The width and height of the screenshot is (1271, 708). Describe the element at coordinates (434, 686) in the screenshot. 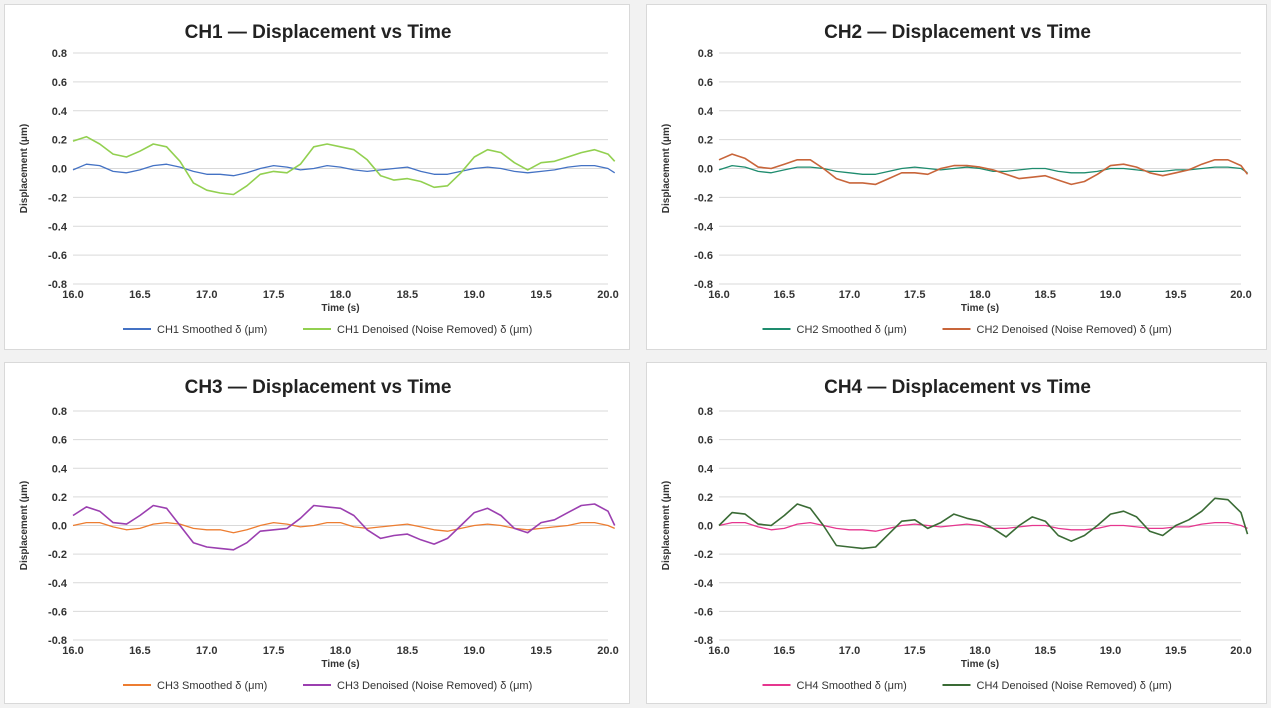

I see `legend-label: CH3 Denoised (Noise Removed) δ (μm)` at that location.